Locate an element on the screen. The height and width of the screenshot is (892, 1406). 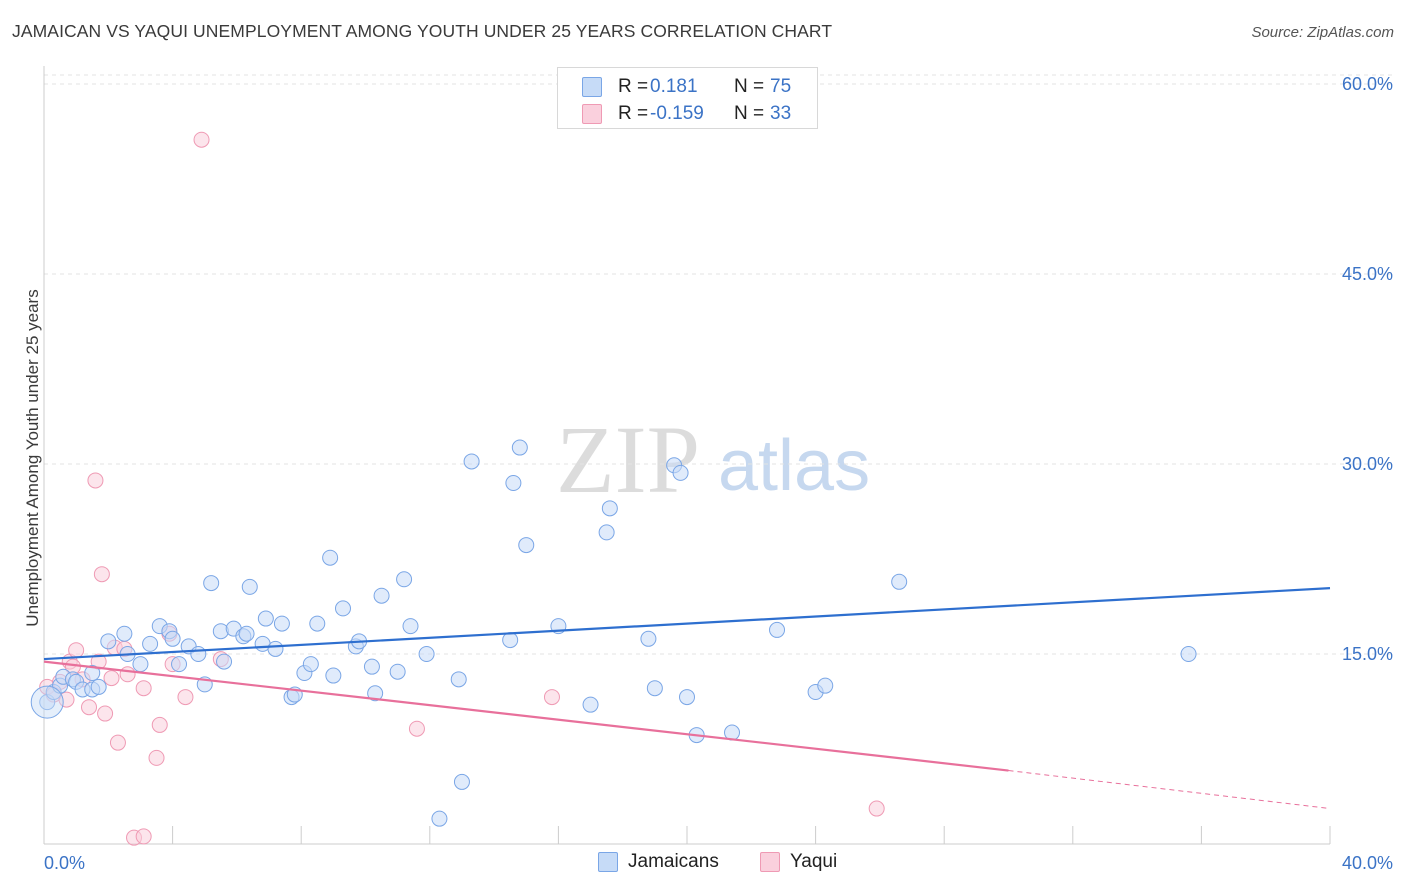
y-axis-label: Unemployment Among Youth under 25 years is located at coordinates (32, 457).